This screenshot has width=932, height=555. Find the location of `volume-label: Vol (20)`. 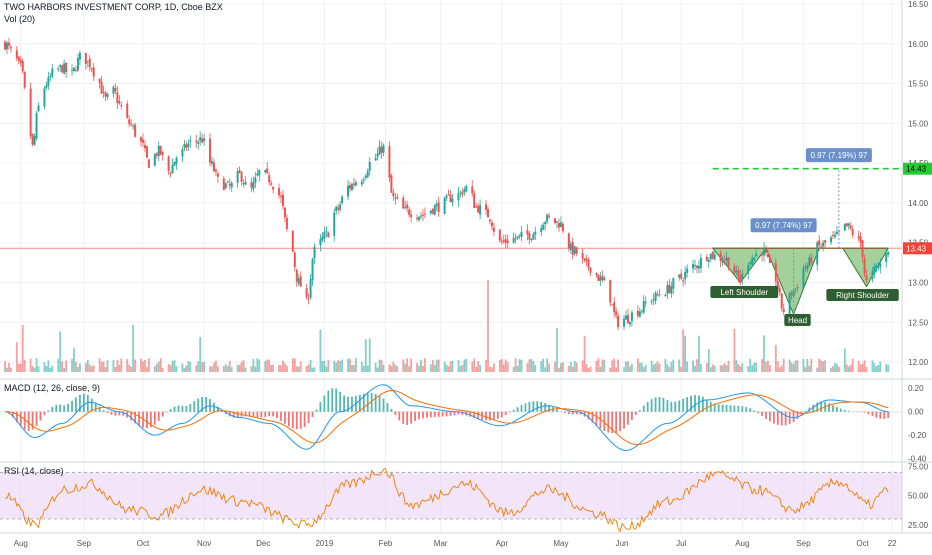

volume-label: Vol (20) is located at coordinates (19, 19).